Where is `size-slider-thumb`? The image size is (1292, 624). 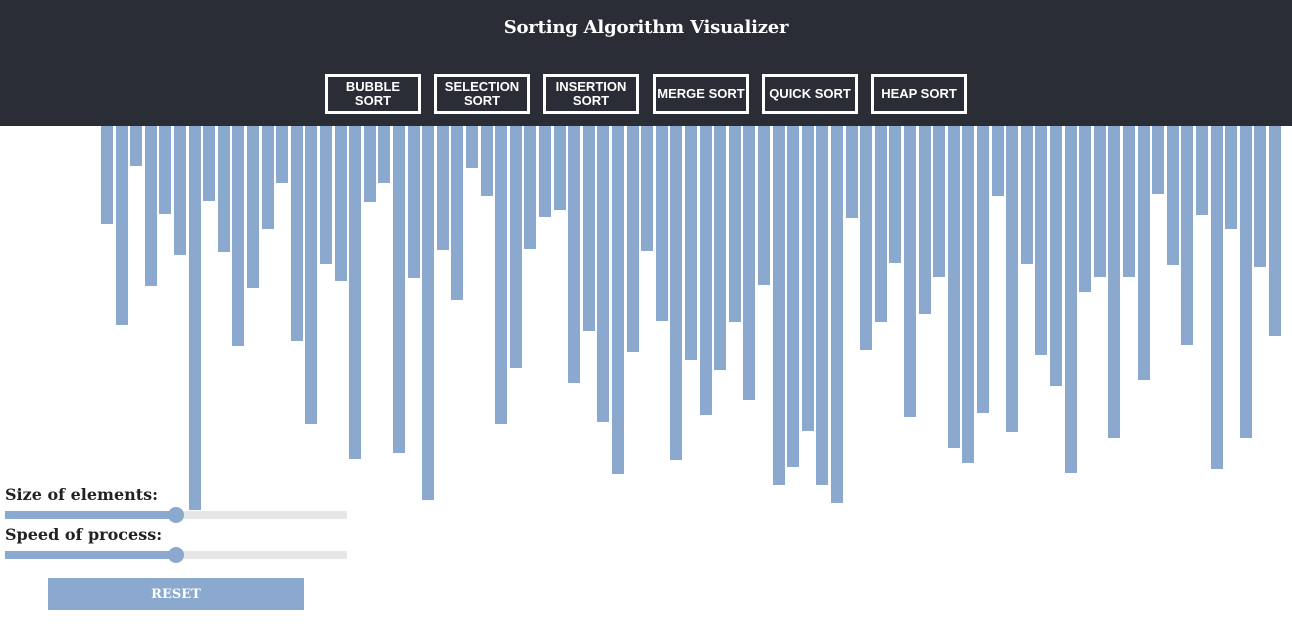
size-slider-thumb is located at coordinates (176, 515).